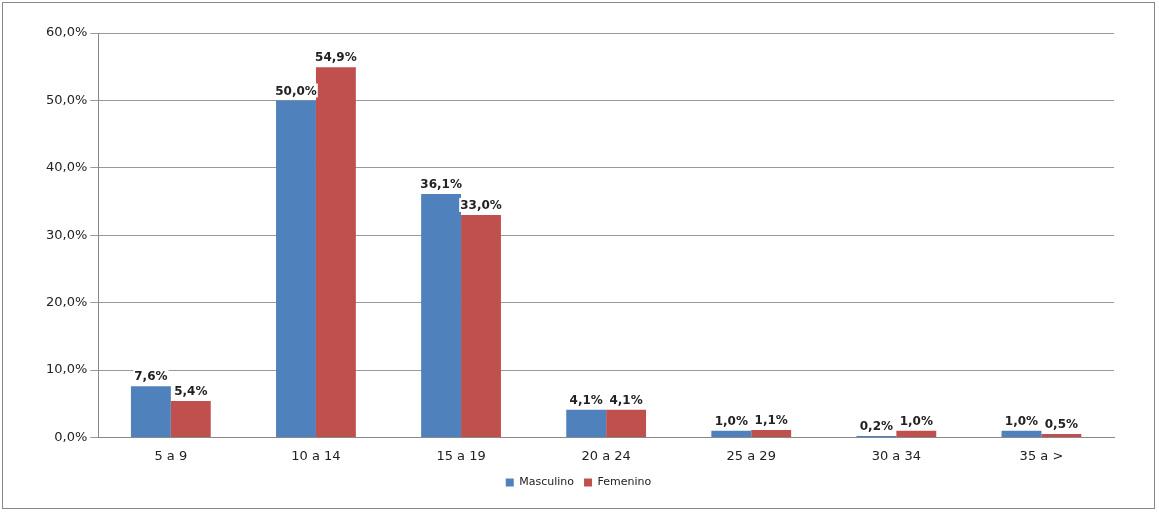  Describe the element at coordinates (66, 301) in the screenshot. I see `y-tick-label: 20,0%` at that location.